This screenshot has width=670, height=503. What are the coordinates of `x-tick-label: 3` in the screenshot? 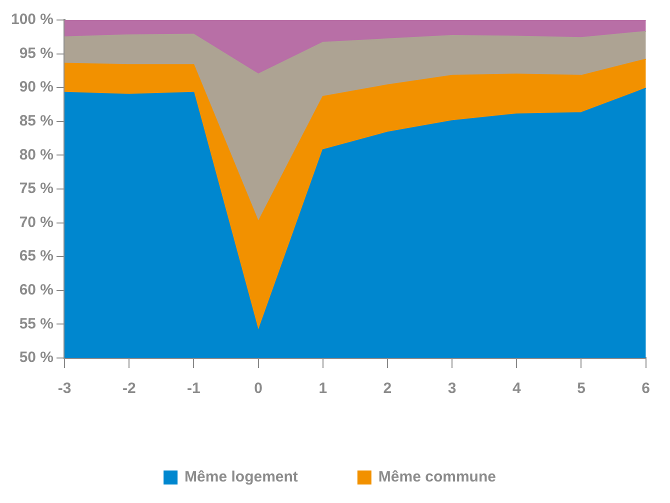 It's located at (452, 389).